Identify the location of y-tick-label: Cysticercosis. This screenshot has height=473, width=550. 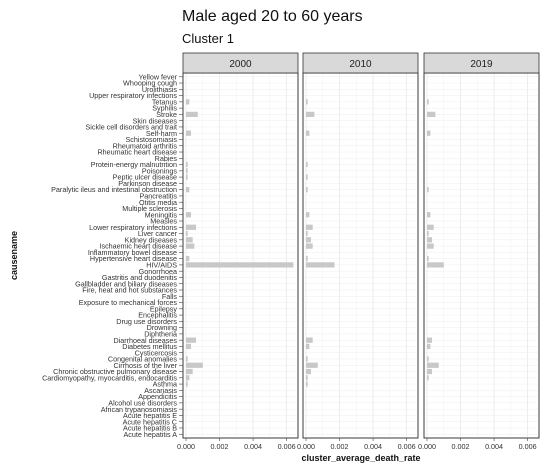
(156, 352).